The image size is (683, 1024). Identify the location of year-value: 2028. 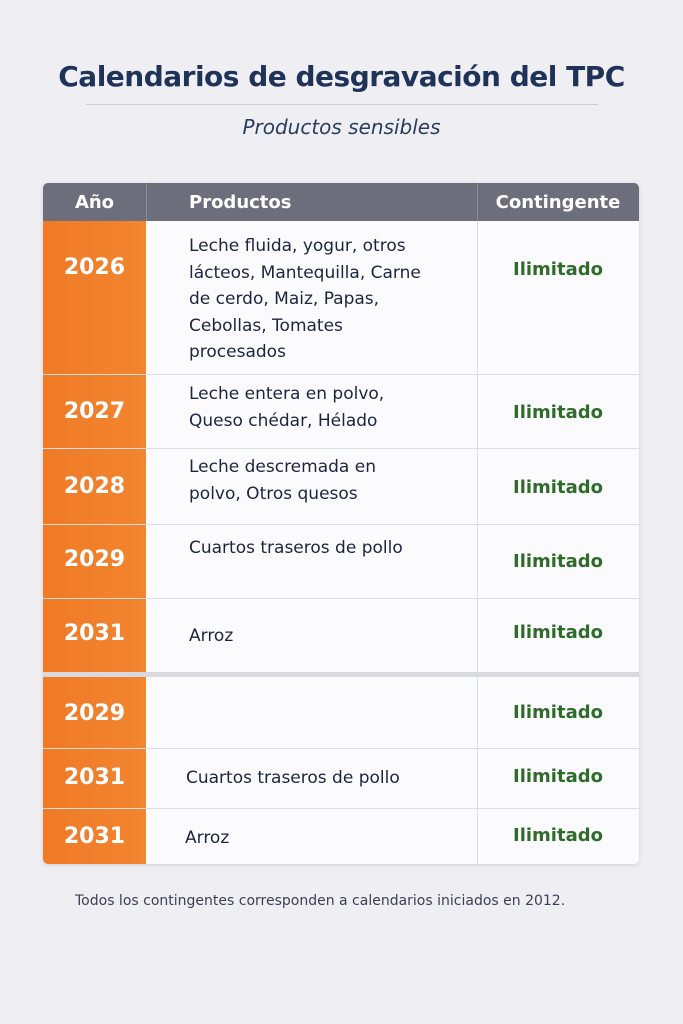
(94, 486).